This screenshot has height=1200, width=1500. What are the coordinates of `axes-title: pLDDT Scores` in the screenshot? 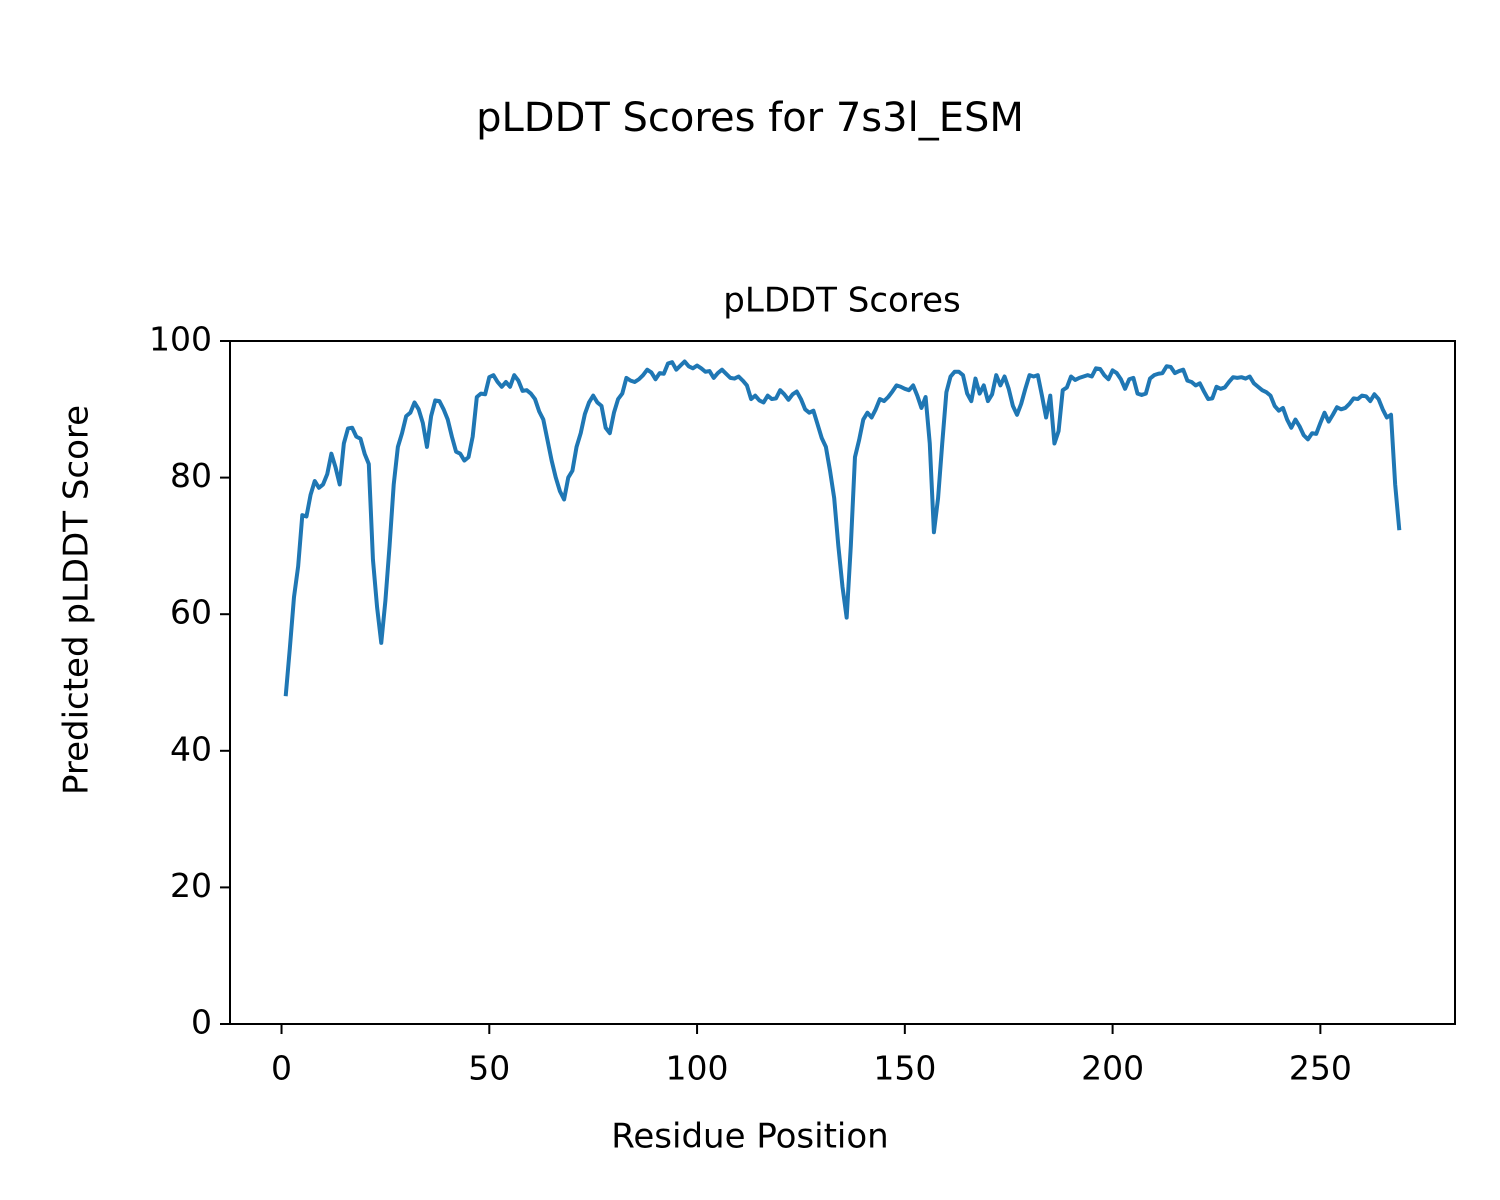 It's located at (841, 301).